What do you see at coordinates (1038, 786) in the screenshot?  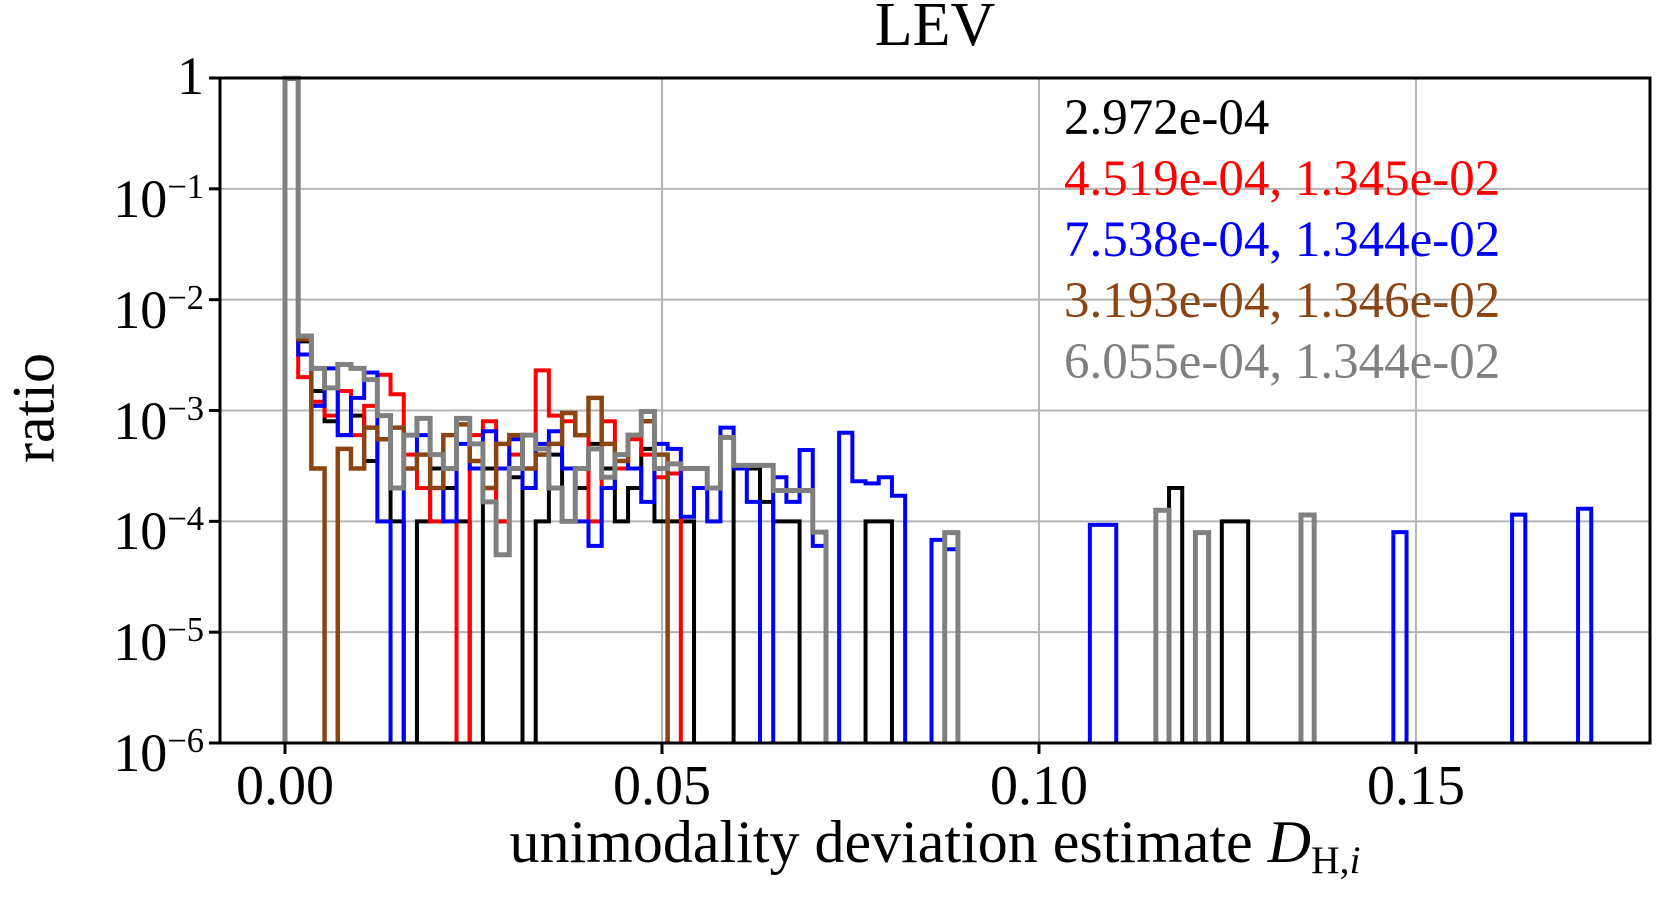 I see `x-tick-label: 0.10` at bounding box center [1038, 786].